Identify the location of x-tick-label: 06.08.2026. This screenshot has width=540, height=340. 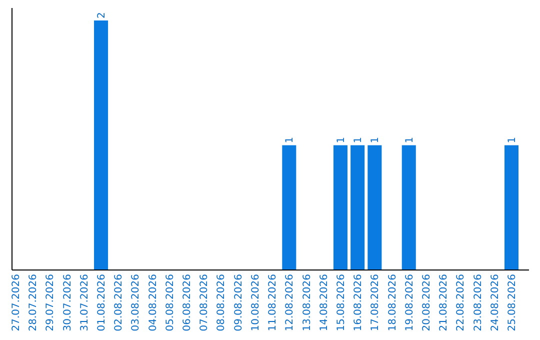
(188, 303).